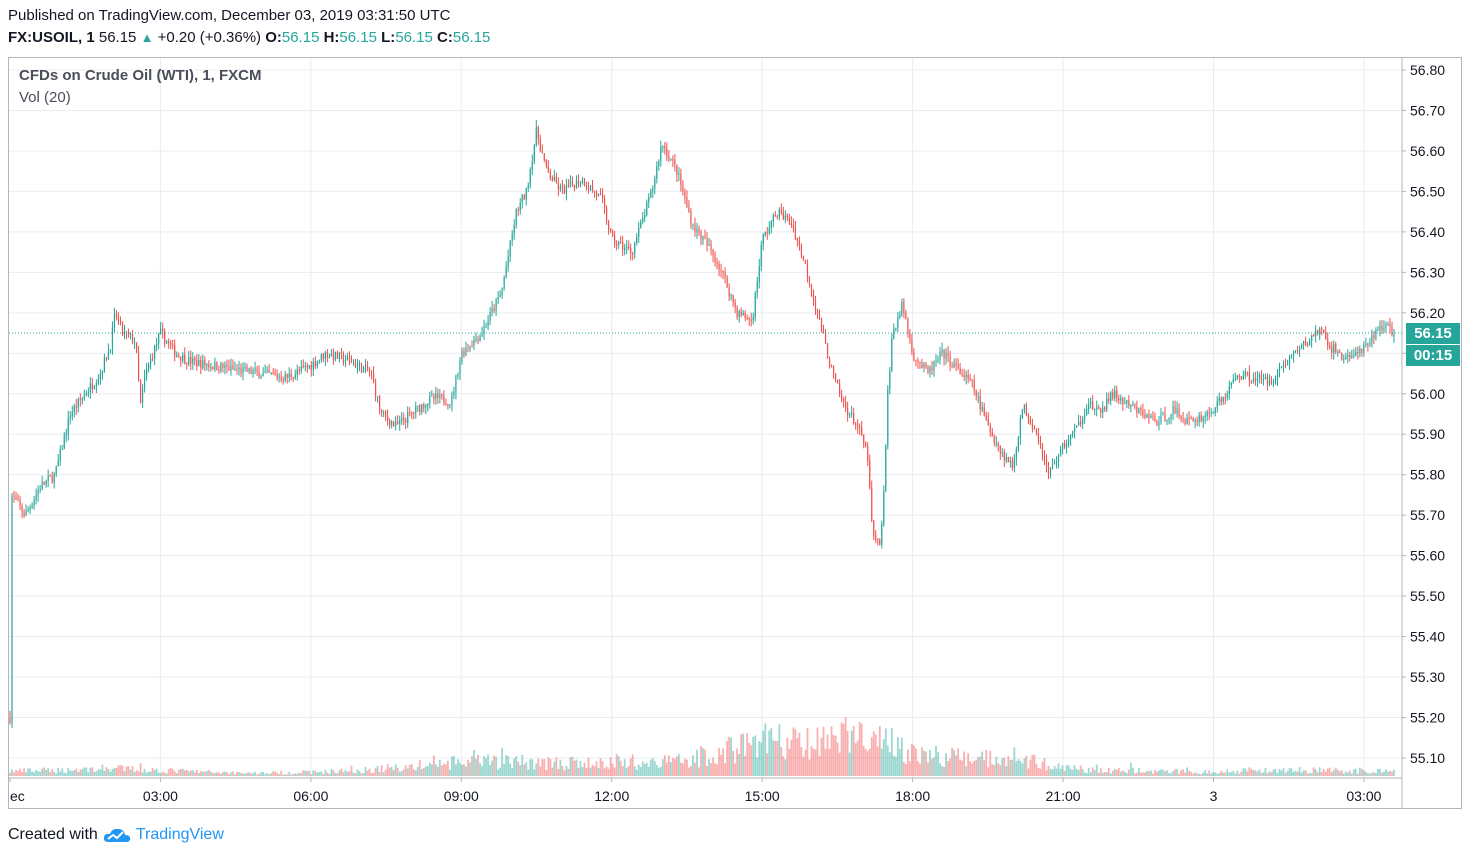 The height and width of the screenshot is (857, 1470). What do you see at coordinates (1427, 434) in the screenshot?
I see `y-tick-label: 55.90` at bounding box center [1427, 434].